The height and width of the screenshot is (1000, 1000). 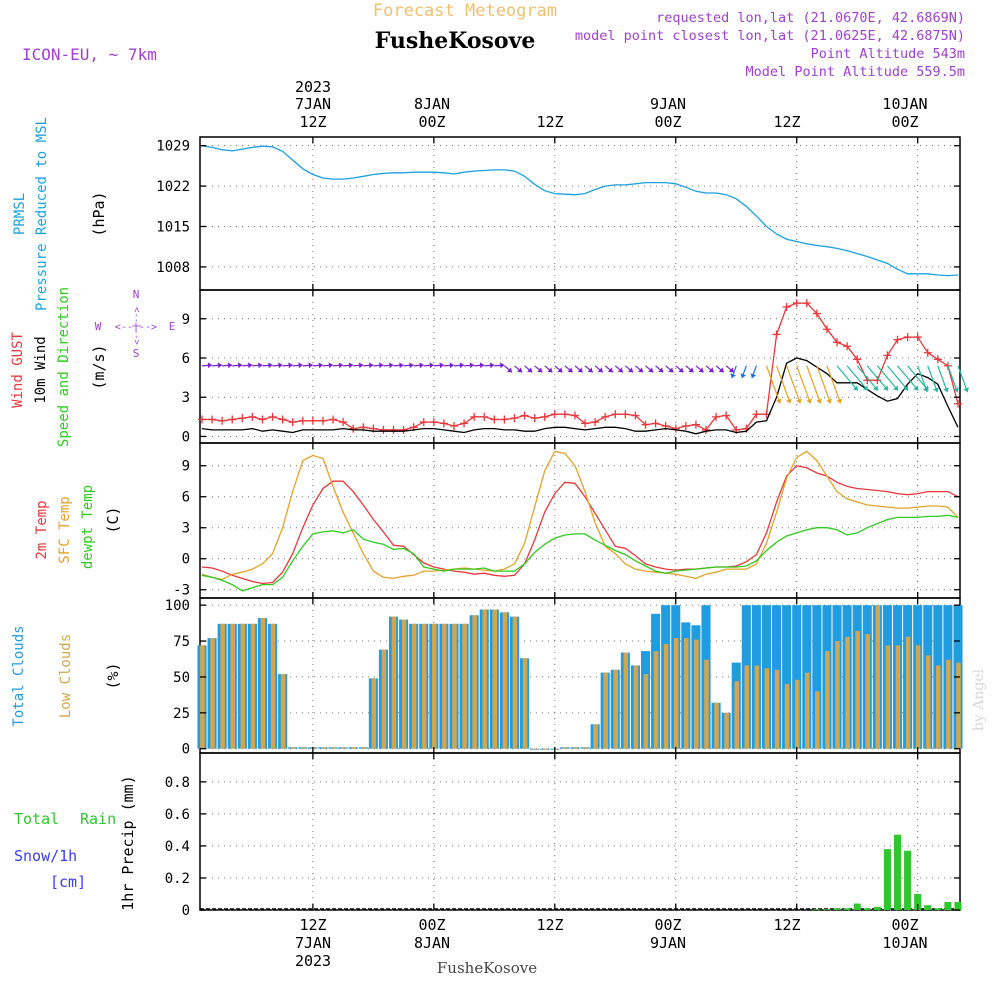 What do you see at coordinates (18, 370) in the screenshot?
I see `wind-label-gust: Wind GUST` at bounding box center [18, 370].